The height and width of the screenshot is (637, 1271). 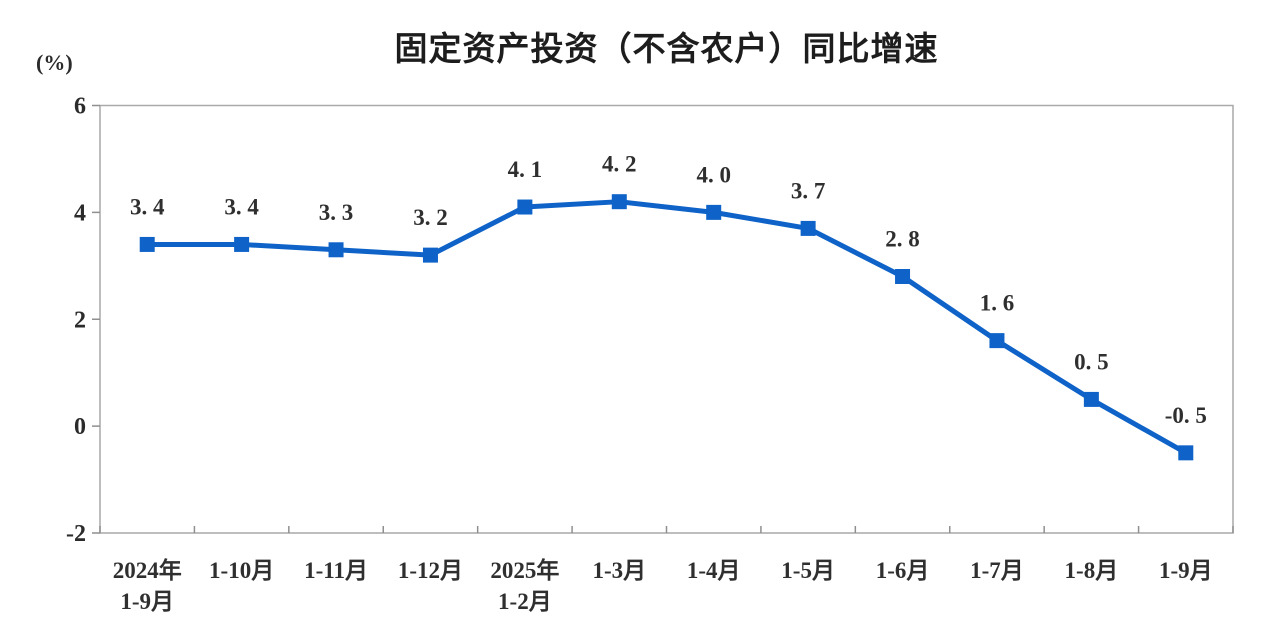 What do you see at coordinates (80, 427) in the screenshot?
I see `y-axis-tick-label: 0` at bounding box center [80, 427].